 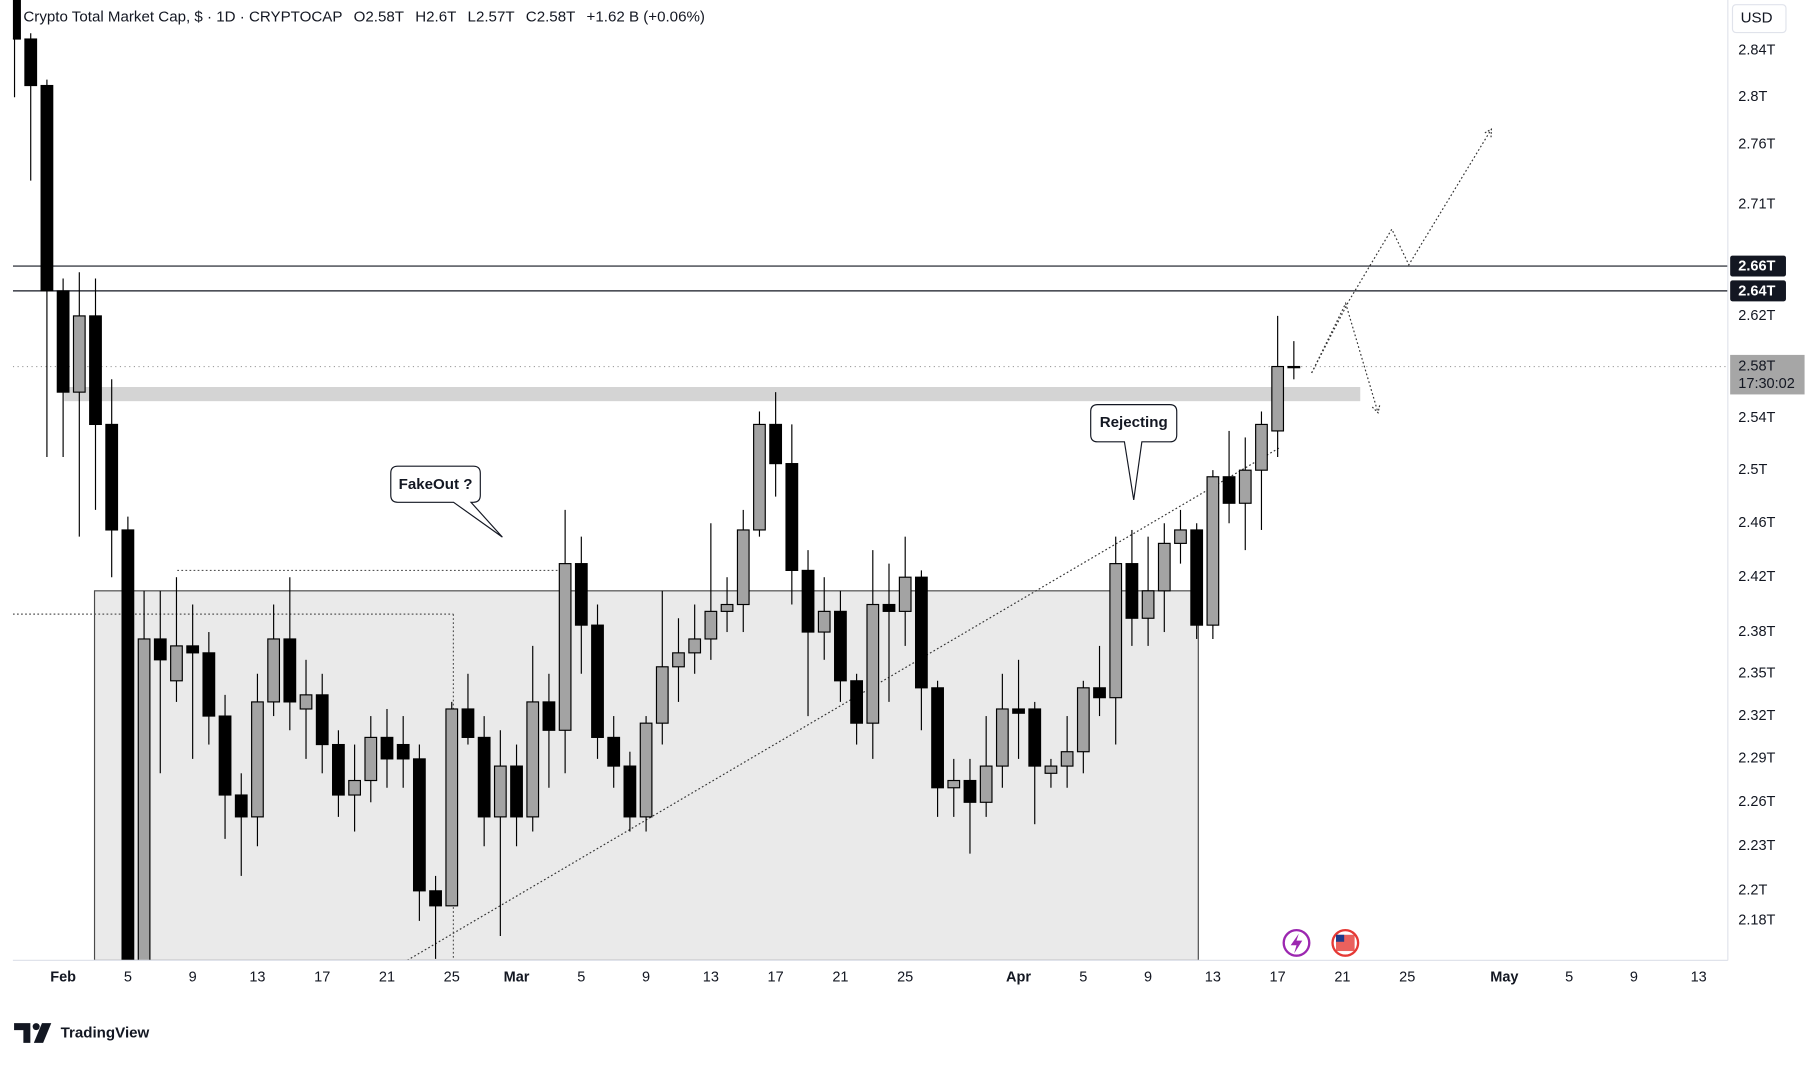 What do you see at coordinates (1756, 316) in the screenshot?
I see `y-tick-label: 2.62T` at bounding box center [1756, 316].